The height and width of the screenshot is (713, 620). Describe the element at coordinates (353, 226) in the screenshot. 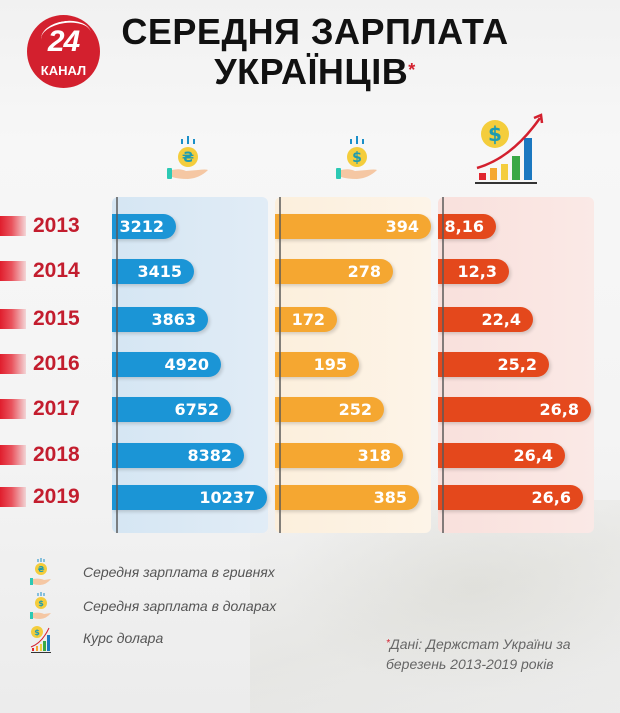

I see `bar-usd: 394` at that location.